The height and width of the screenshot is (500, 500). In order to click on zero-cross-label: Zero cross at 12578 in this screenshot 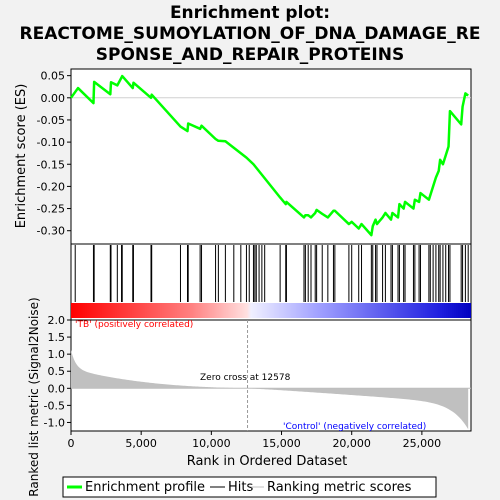, I will do `click(245, 378)`.